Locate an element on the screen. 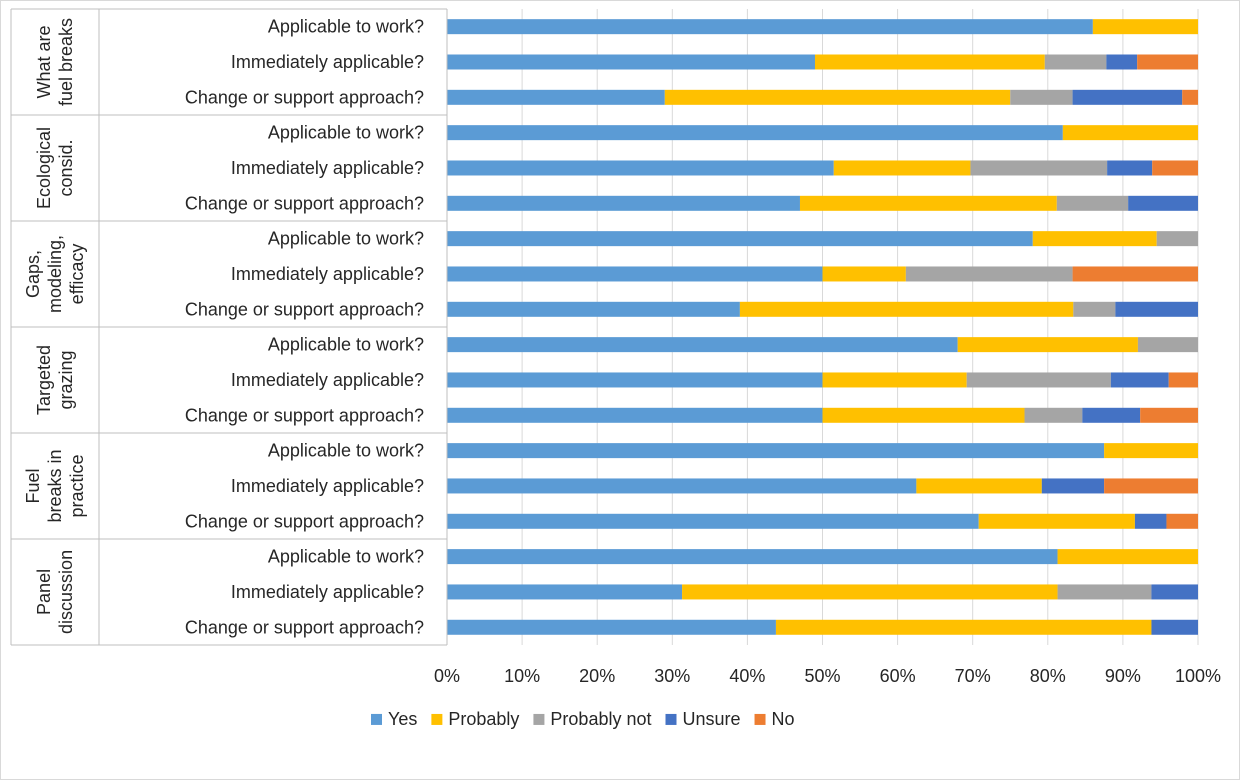  x-tick-label: 0% is located at coordinates (447, 676).